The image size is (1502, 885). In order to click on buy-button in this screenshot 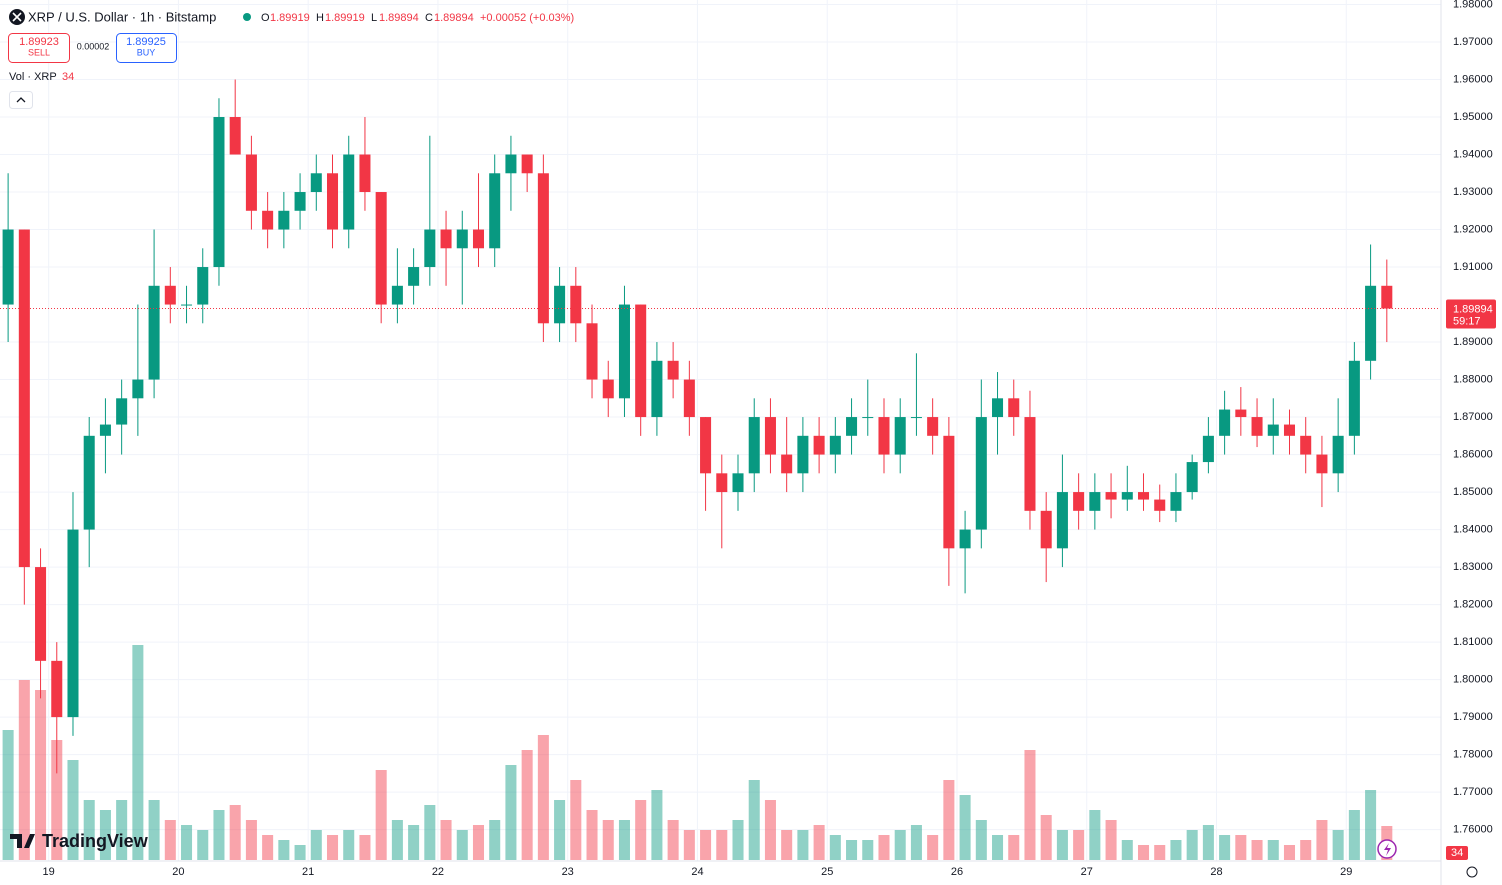, I will do `click(146, 48)`.